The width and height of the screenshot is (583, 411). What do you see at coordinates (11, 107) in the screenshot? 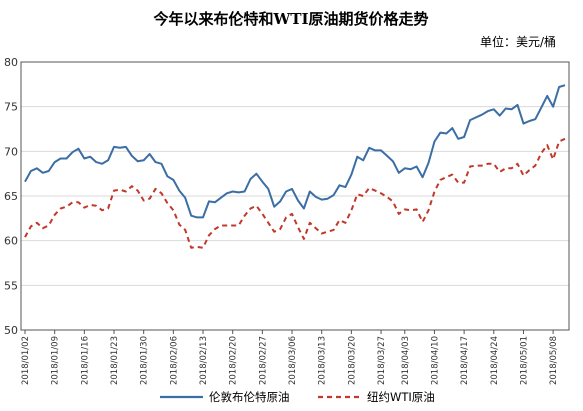
I see `y-tick-label: 75` at bounding box center [11, 107].